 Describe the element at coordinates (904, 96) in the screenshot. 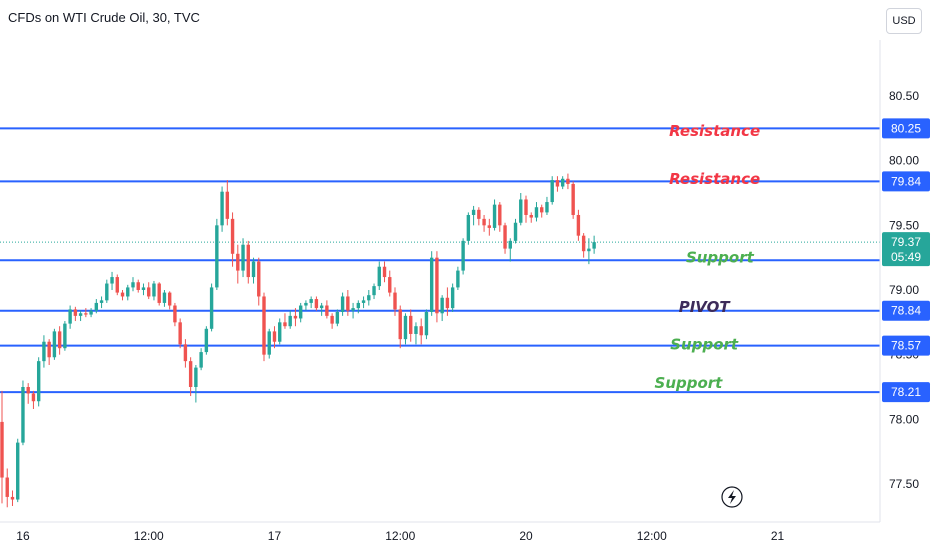

I see `price-tick-label: 80.50` at that location.